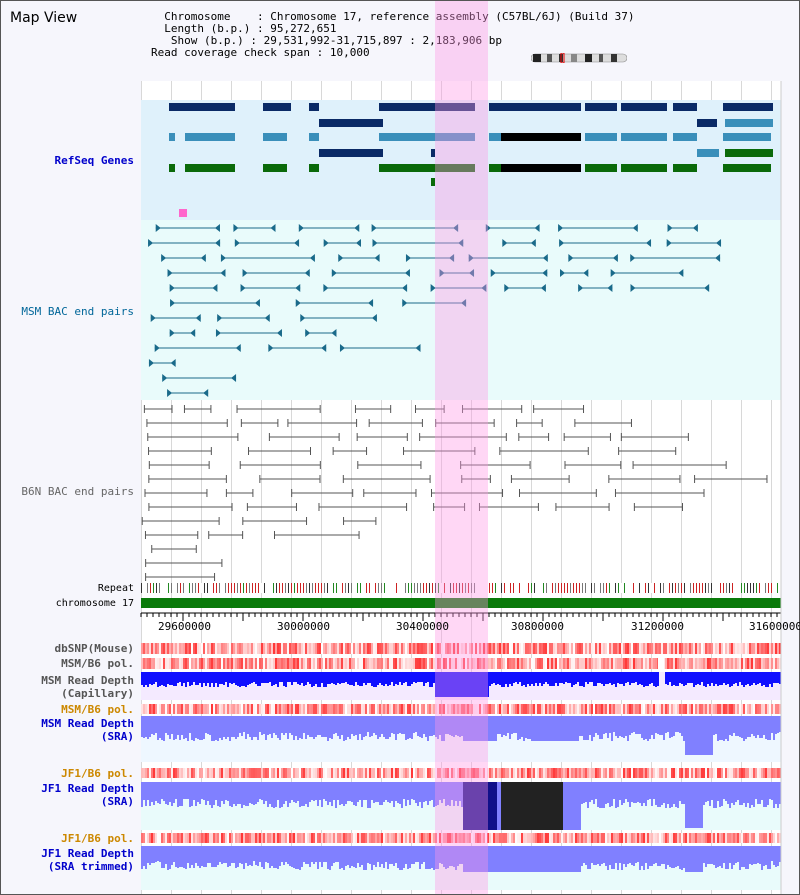 This screenshot has height=895, width=800. Describe the element at coordinates (77, 311) in the screenshot. I see `msm-bac-track-label: MSM BAC end pairs` at that location.